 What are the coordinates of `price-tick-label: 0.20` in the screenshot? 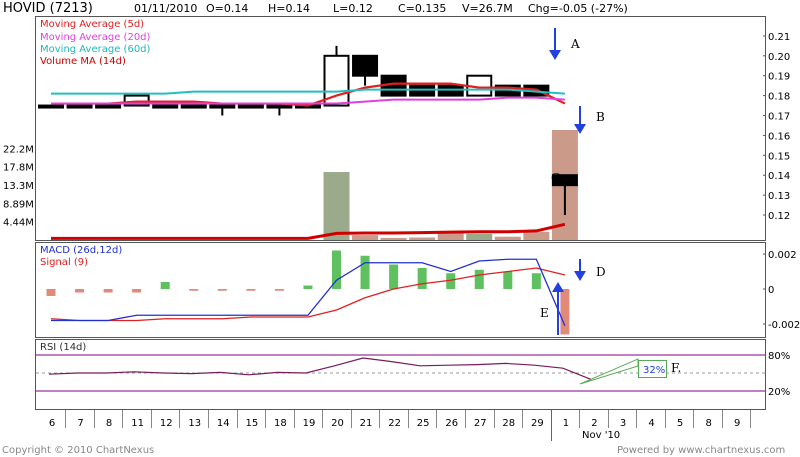 It's located at (779, 57).